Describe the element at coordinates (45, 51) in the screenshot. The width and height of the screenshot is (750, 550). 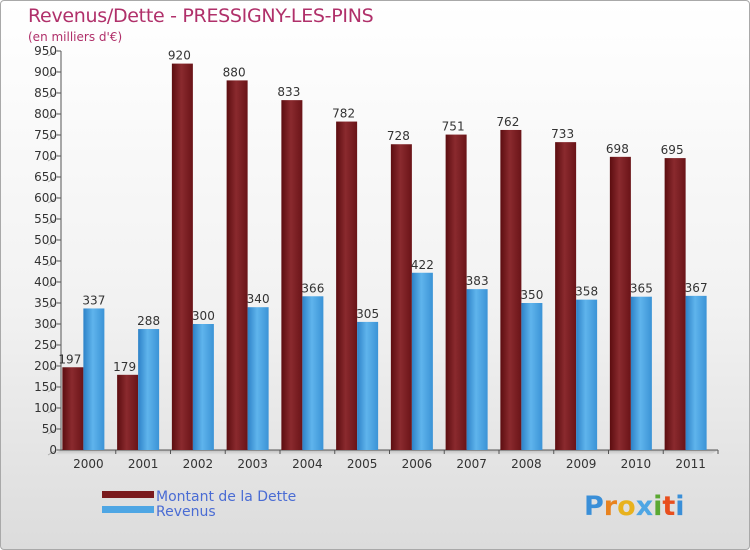
I see `y-tick-label: 950` at that location.